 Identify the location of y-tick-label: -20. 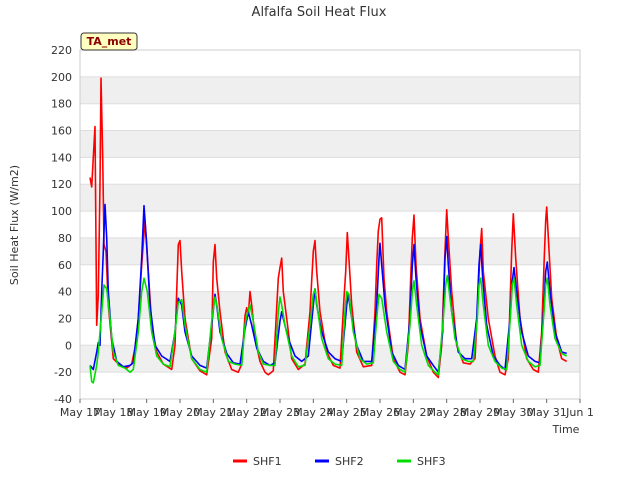
(63, 372).